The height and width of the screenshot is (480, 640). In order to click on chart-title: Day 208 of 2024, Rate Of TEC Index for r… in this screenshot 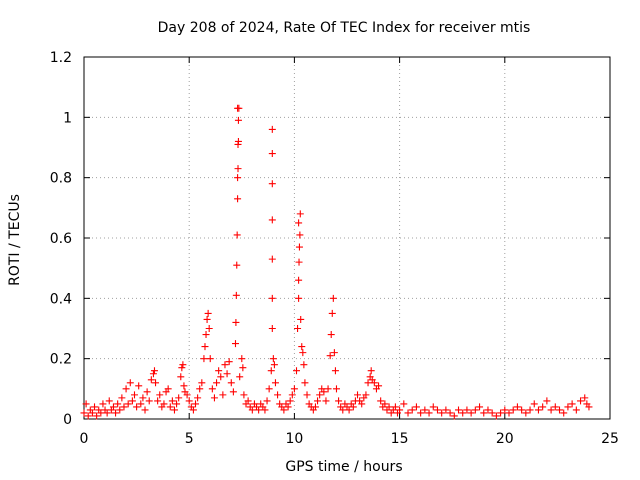, I will do `click(344, 28)`.